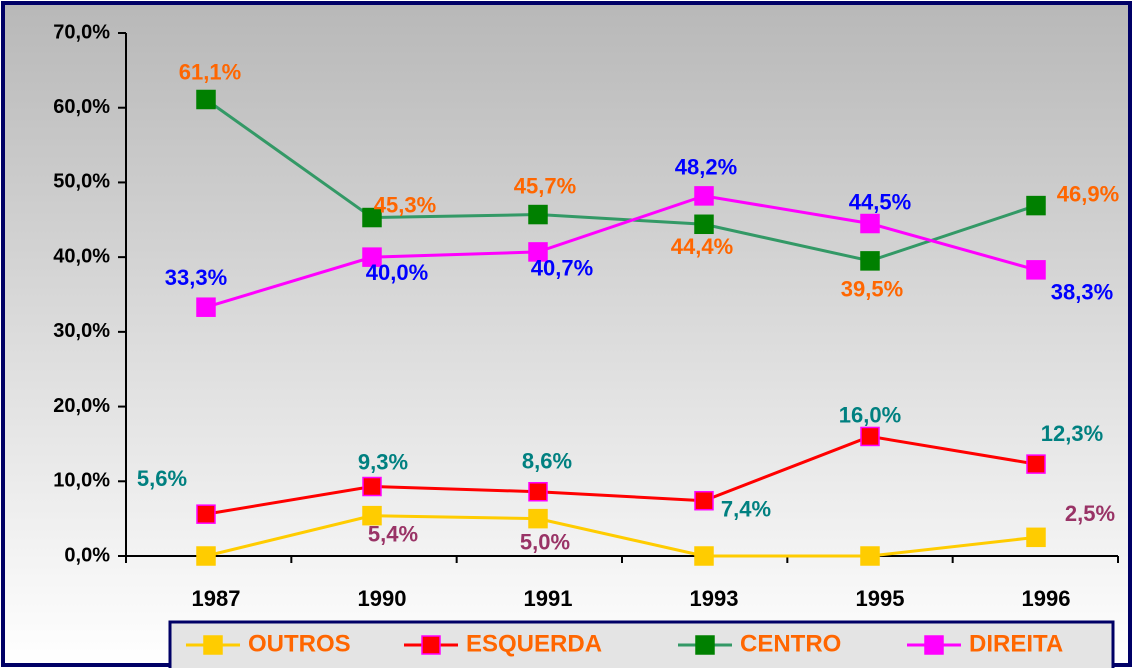 The width and height of the screenshot is (1133, 668). What do you see at coordinates (872, 289) in the screenshot?
I see `data-label: 39,5%` at bounding box center [872, 289].